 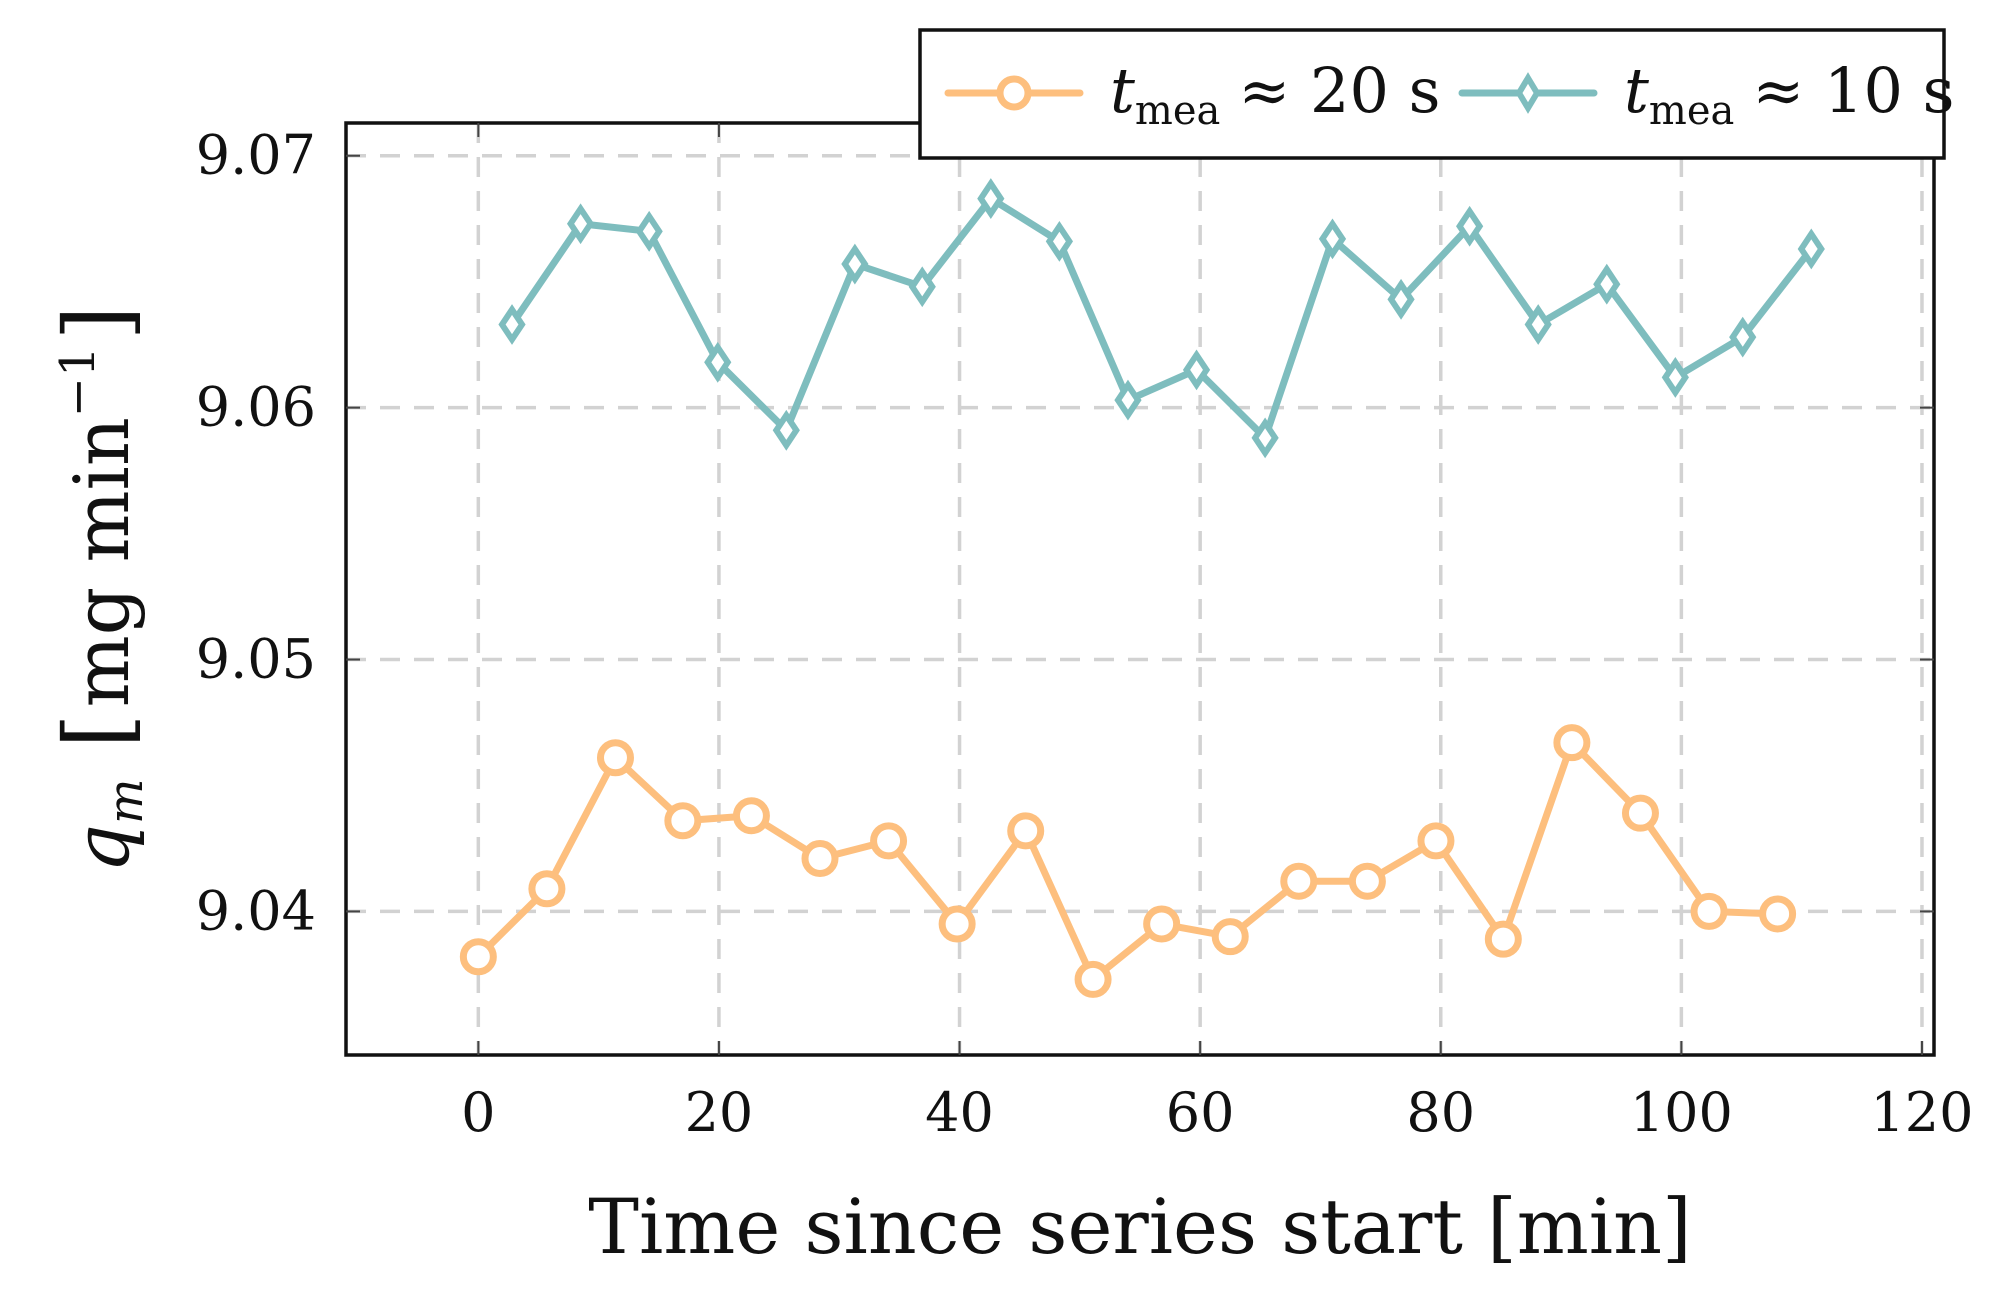 What do you see at coordinates (1014, 93) in the screenshot?
I see `legend-marker-circle` at bounding box center [1014, 93].